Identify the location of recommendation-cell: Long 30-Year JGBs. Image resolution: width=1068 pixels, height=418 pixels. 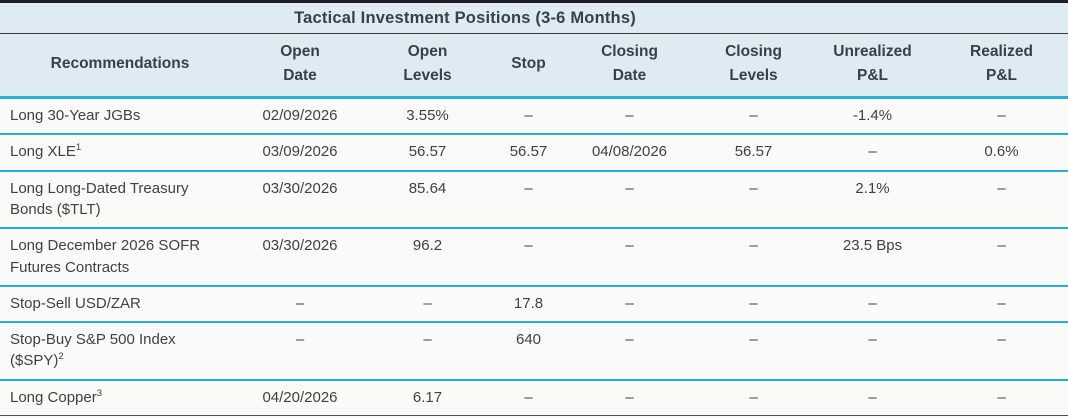
(120, 116).